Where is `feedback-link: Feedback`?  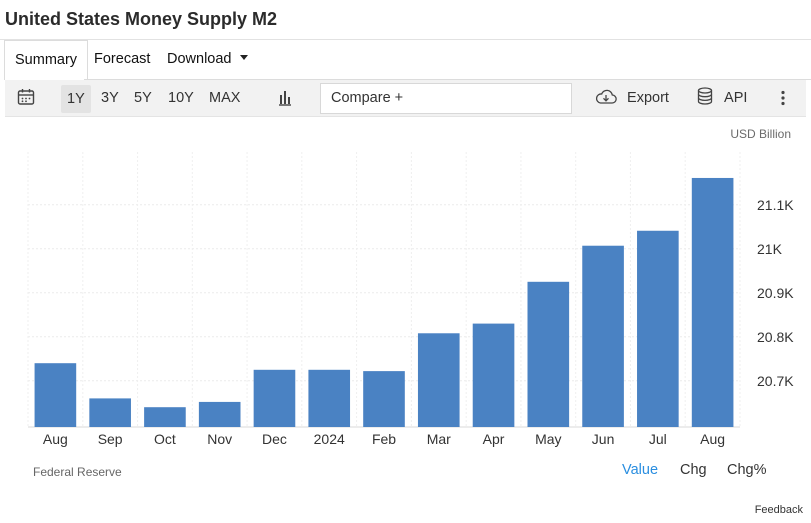 feedback-link: Feedback is located at coordinates (778, 510).